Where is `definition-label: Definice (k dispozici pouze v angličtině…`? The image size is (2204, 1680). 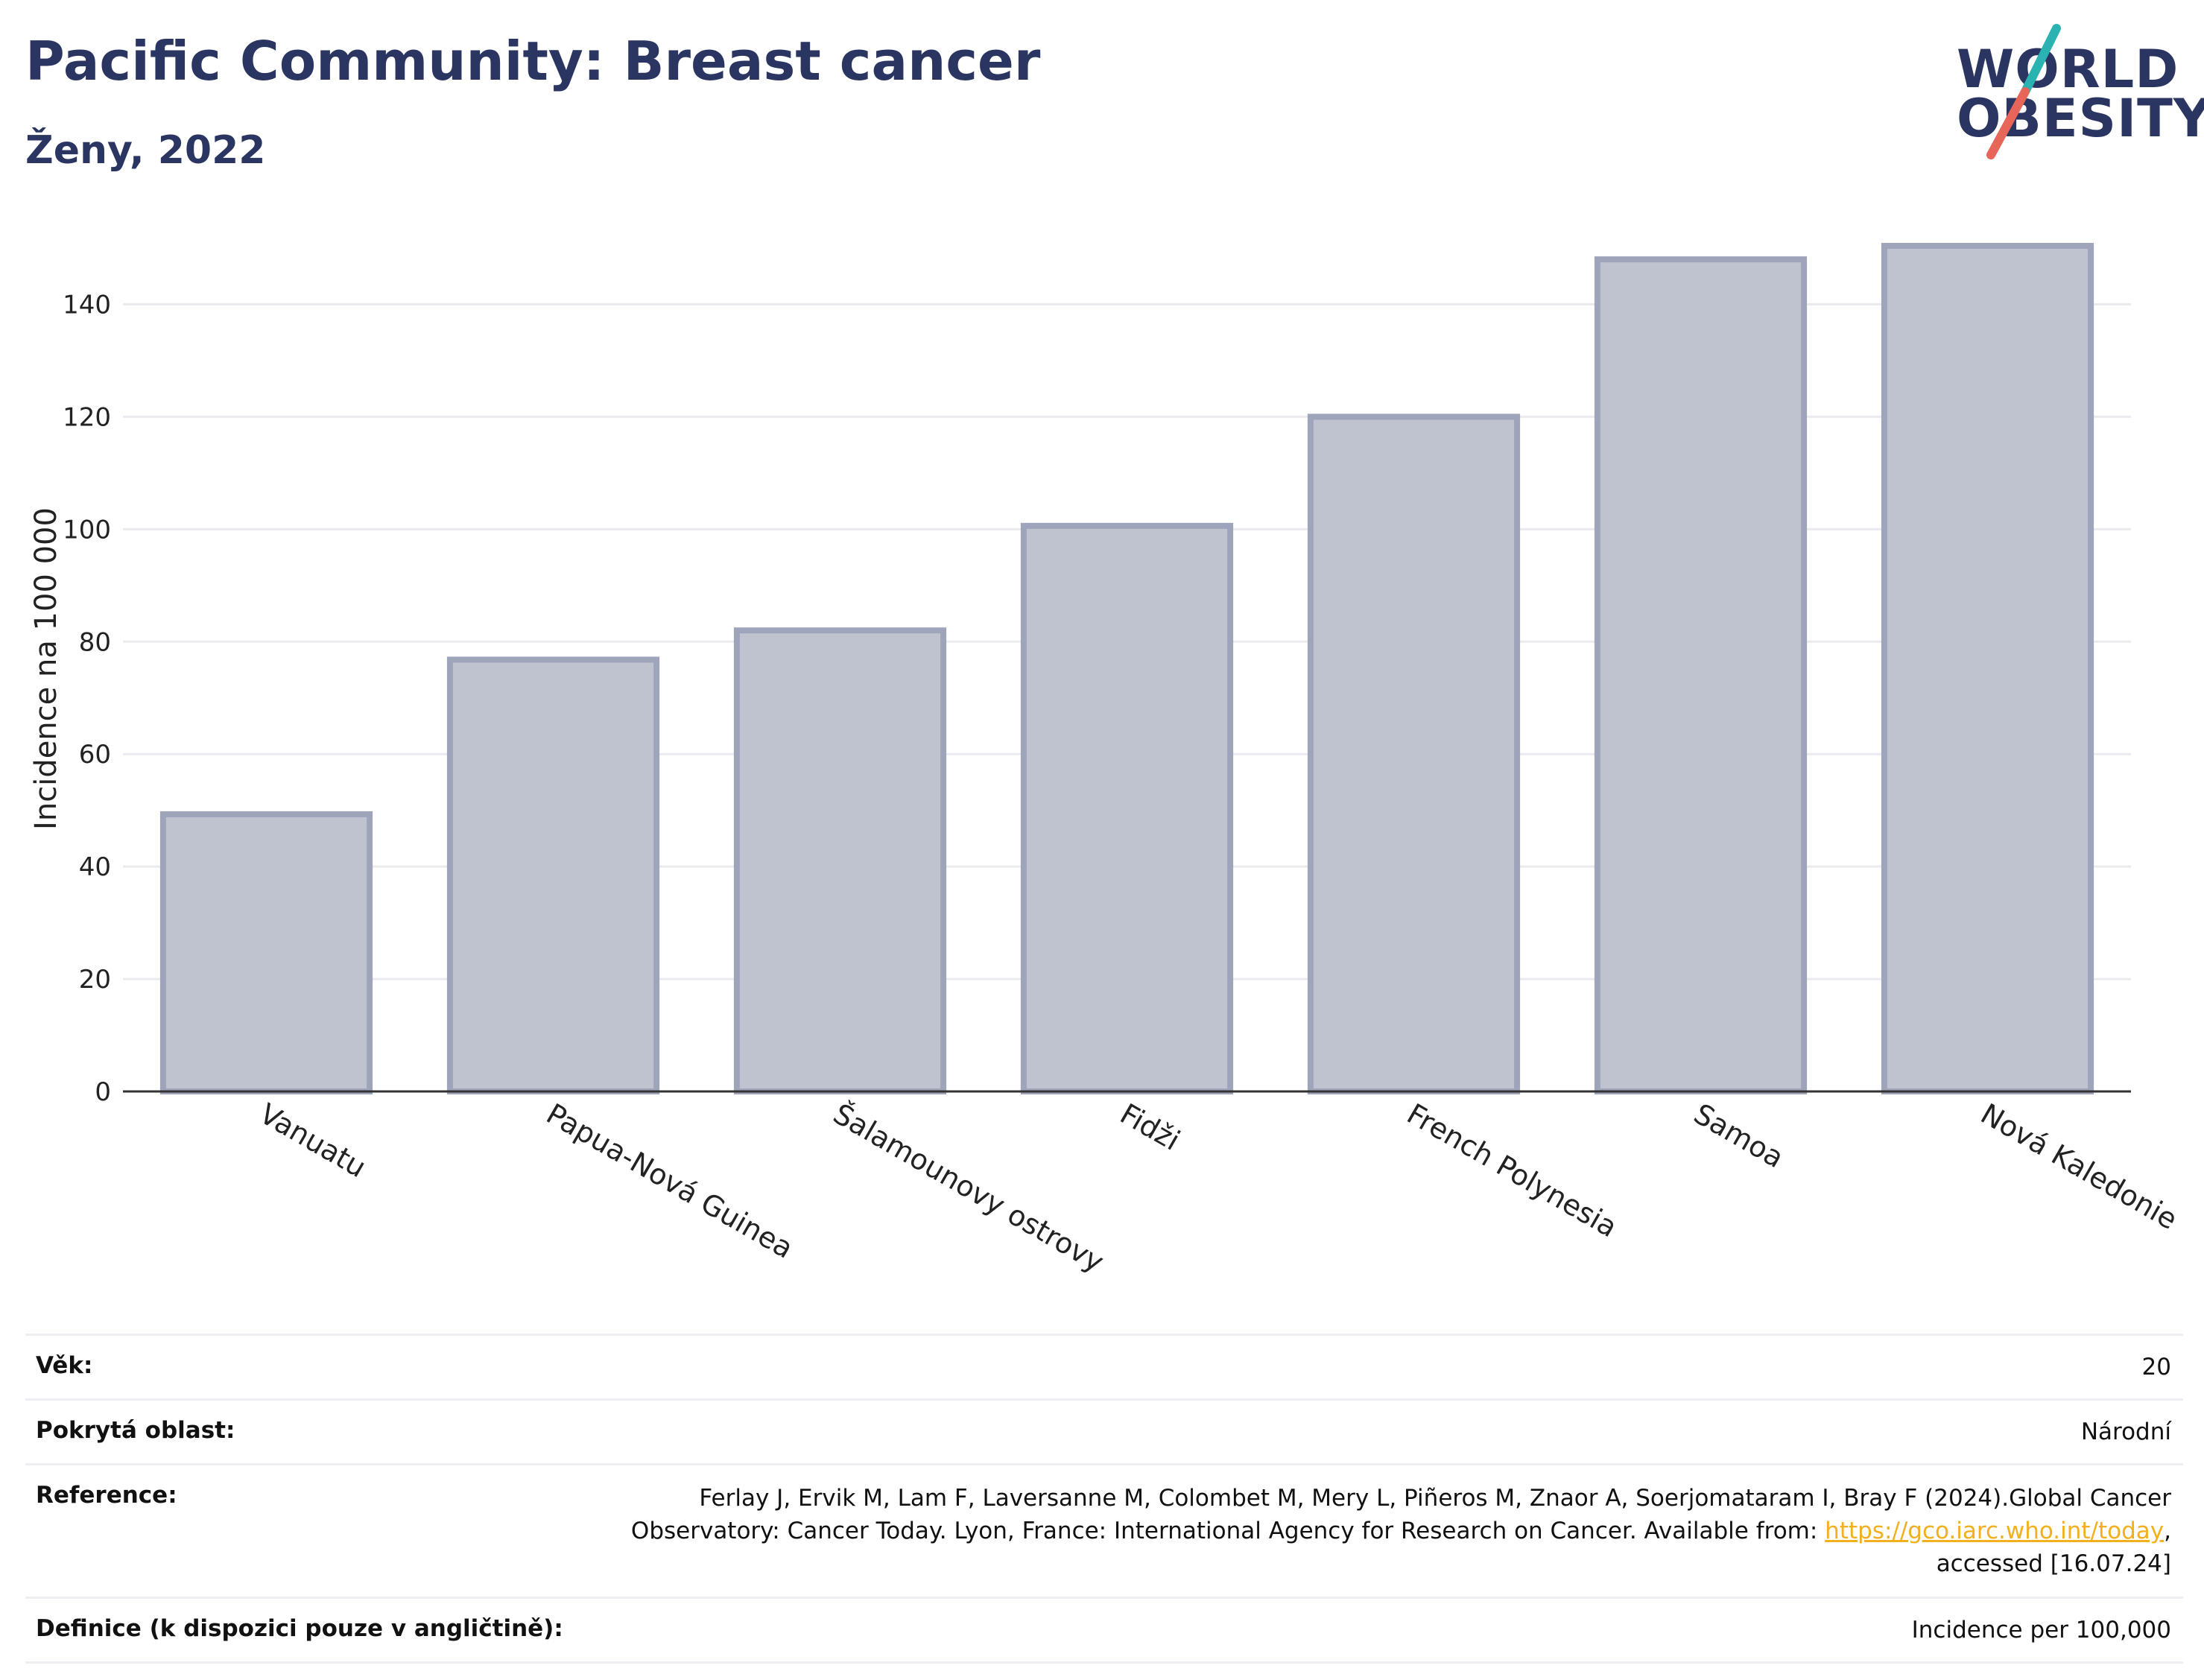 definition-label: Definice (k dispozici pouze v angličtině… is located at coordinates (299, 1628).